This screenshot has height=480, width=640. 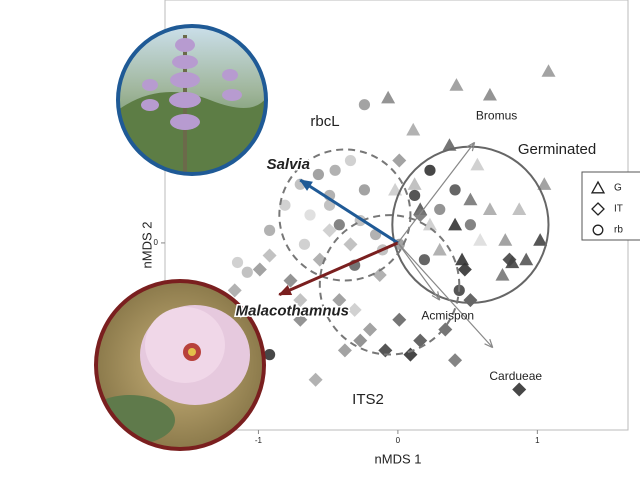 What do you see at coordinates (398, 458) in the screenshot?
I see `x-axis-label: nMDS 1` at bounding box center [398, 458].